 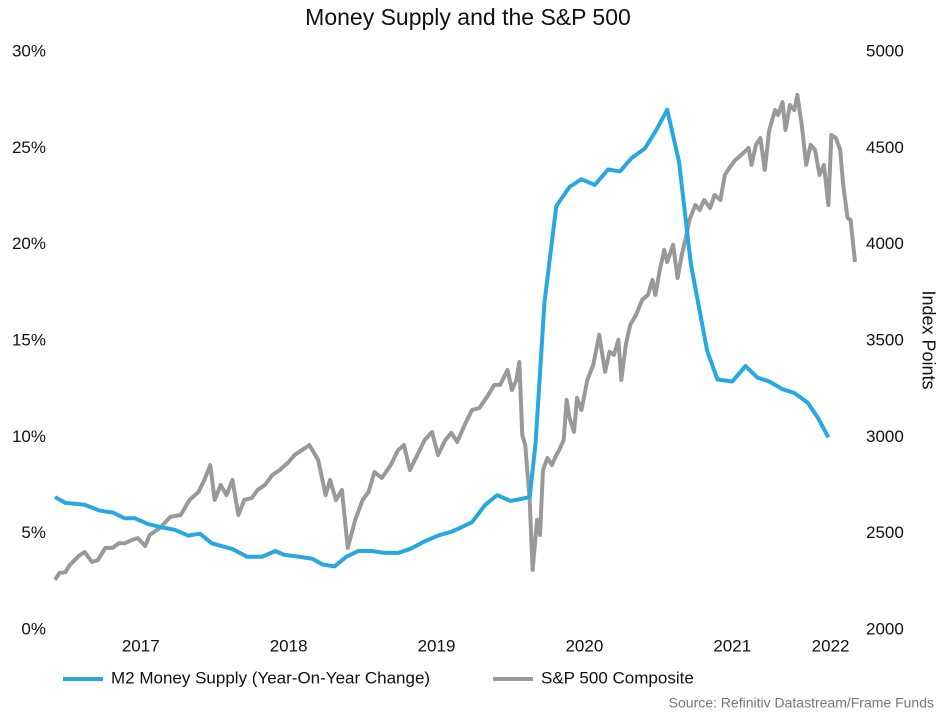 What do you see at coordinates (831, 645) in the screenshot?
I see `x-tick-label: 2022` at bounding box center [831, 645].